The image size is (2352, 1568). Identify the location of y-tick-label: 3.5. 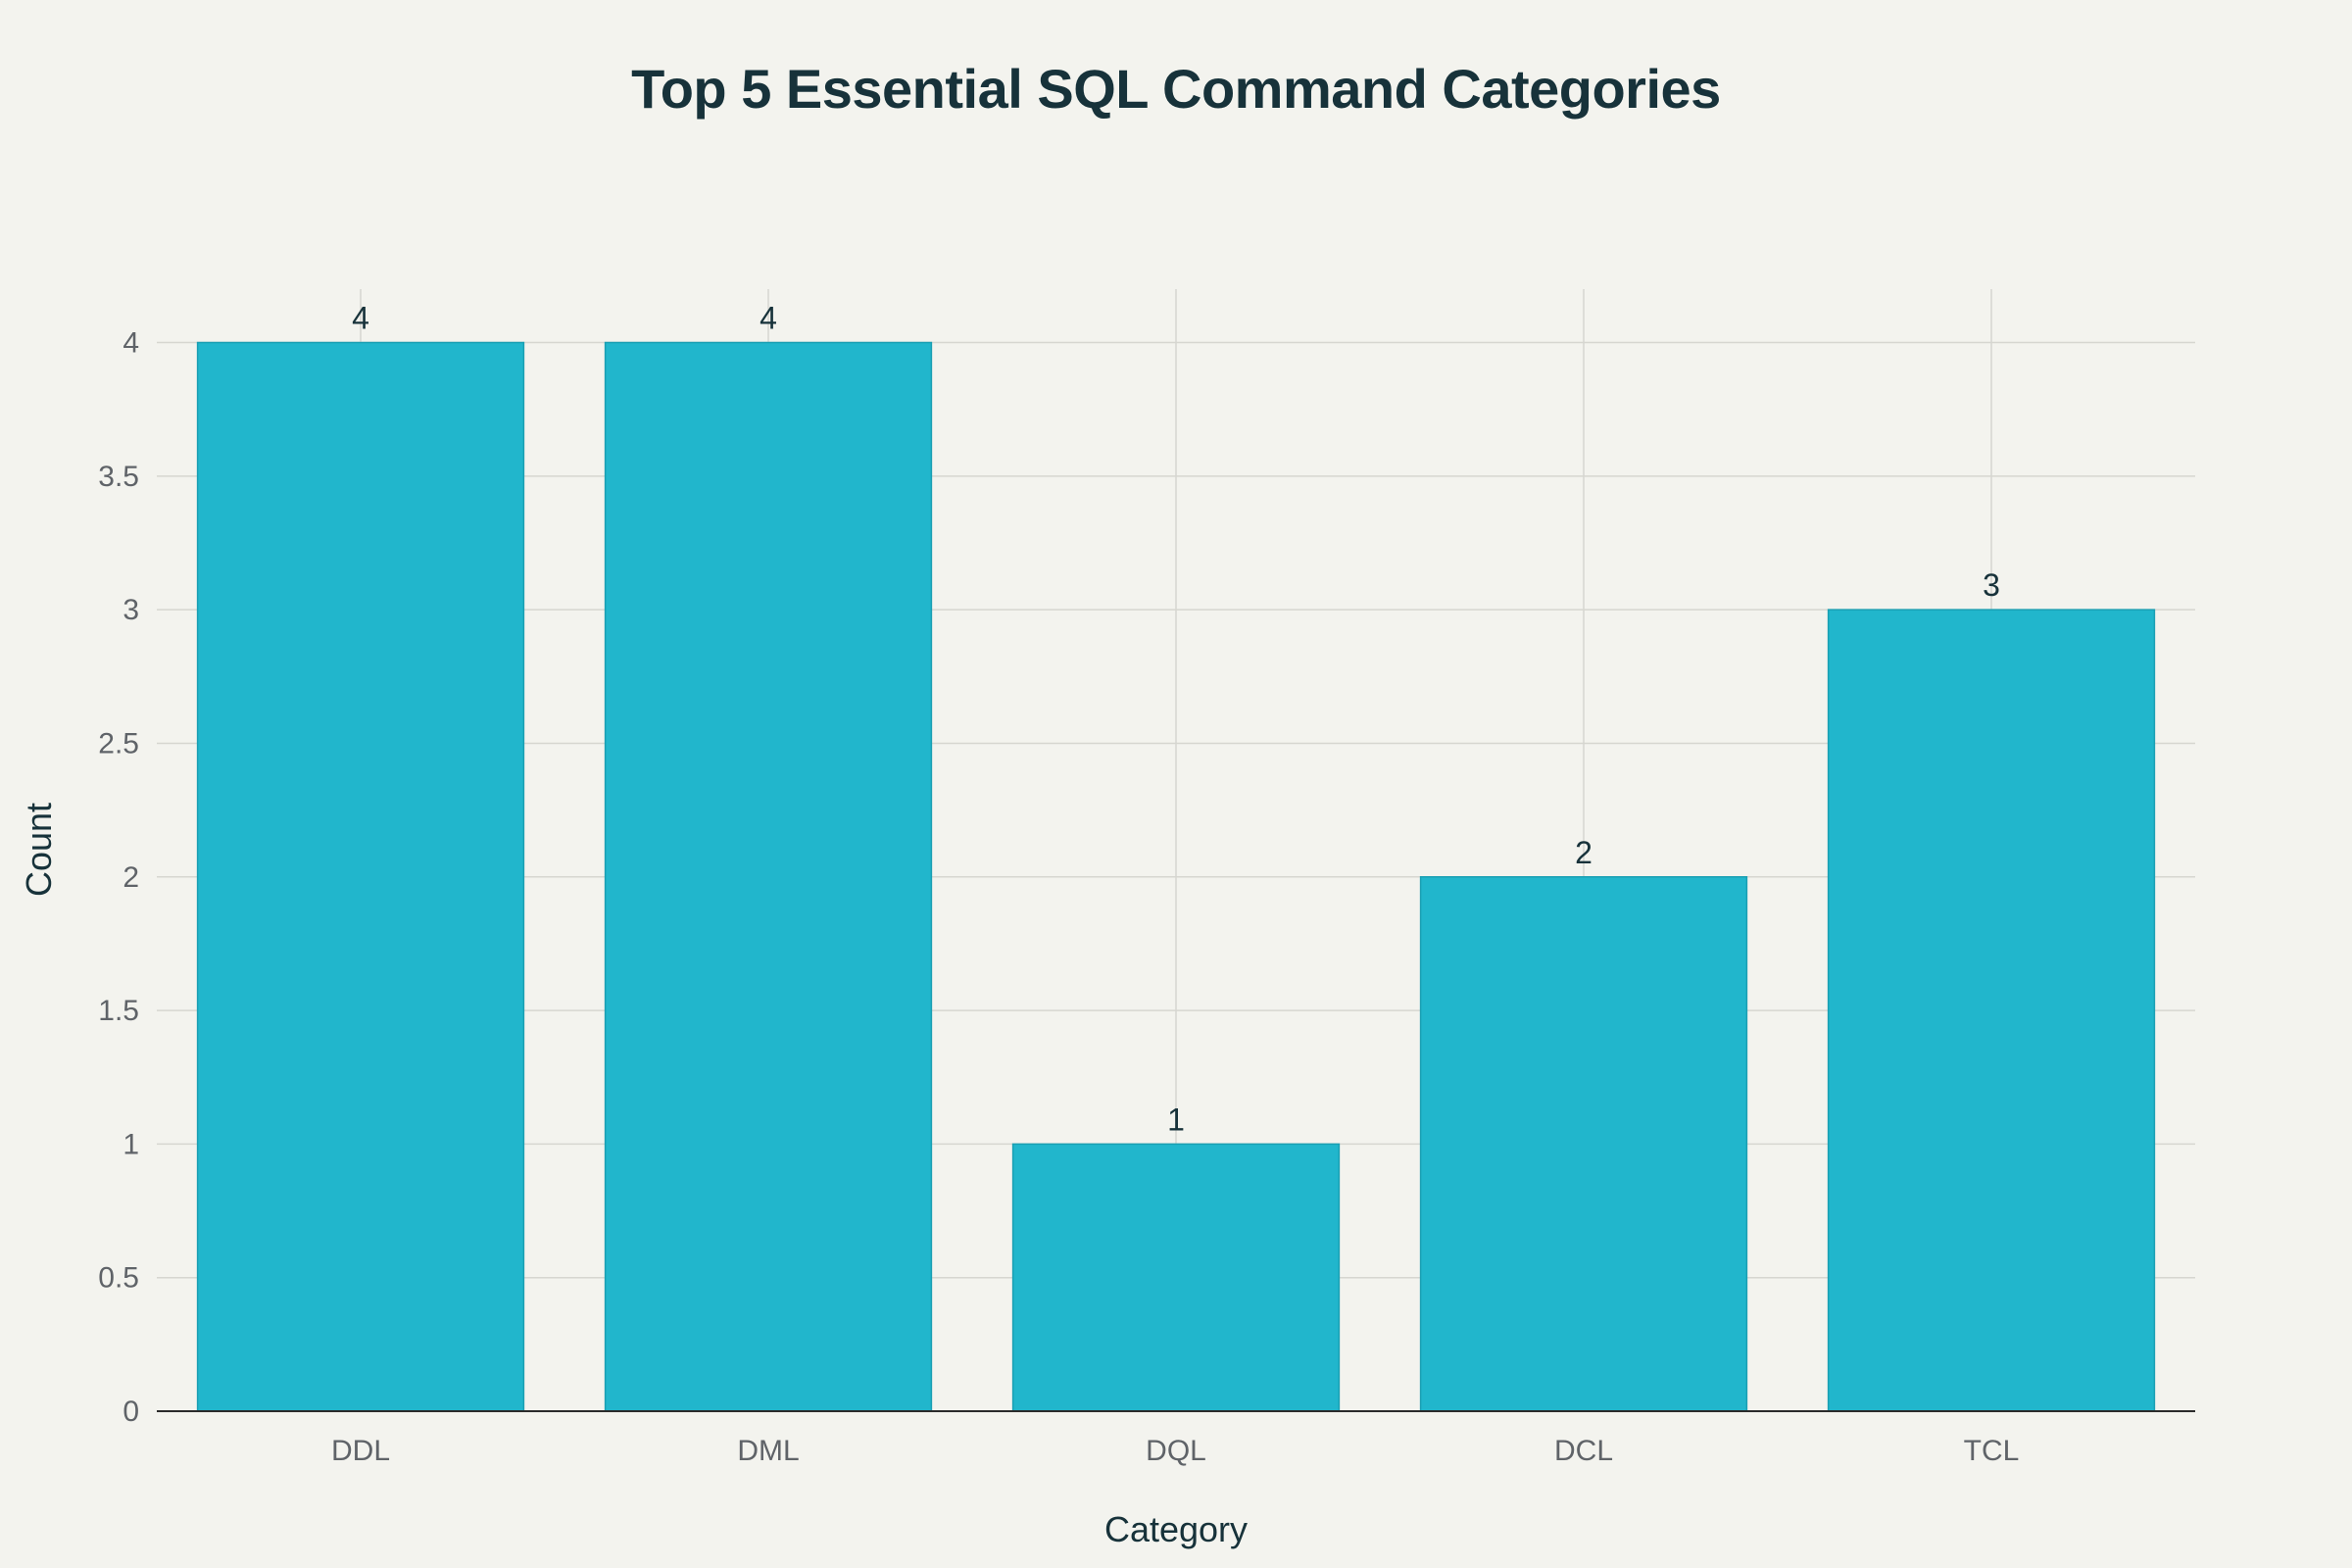
(118, 477).